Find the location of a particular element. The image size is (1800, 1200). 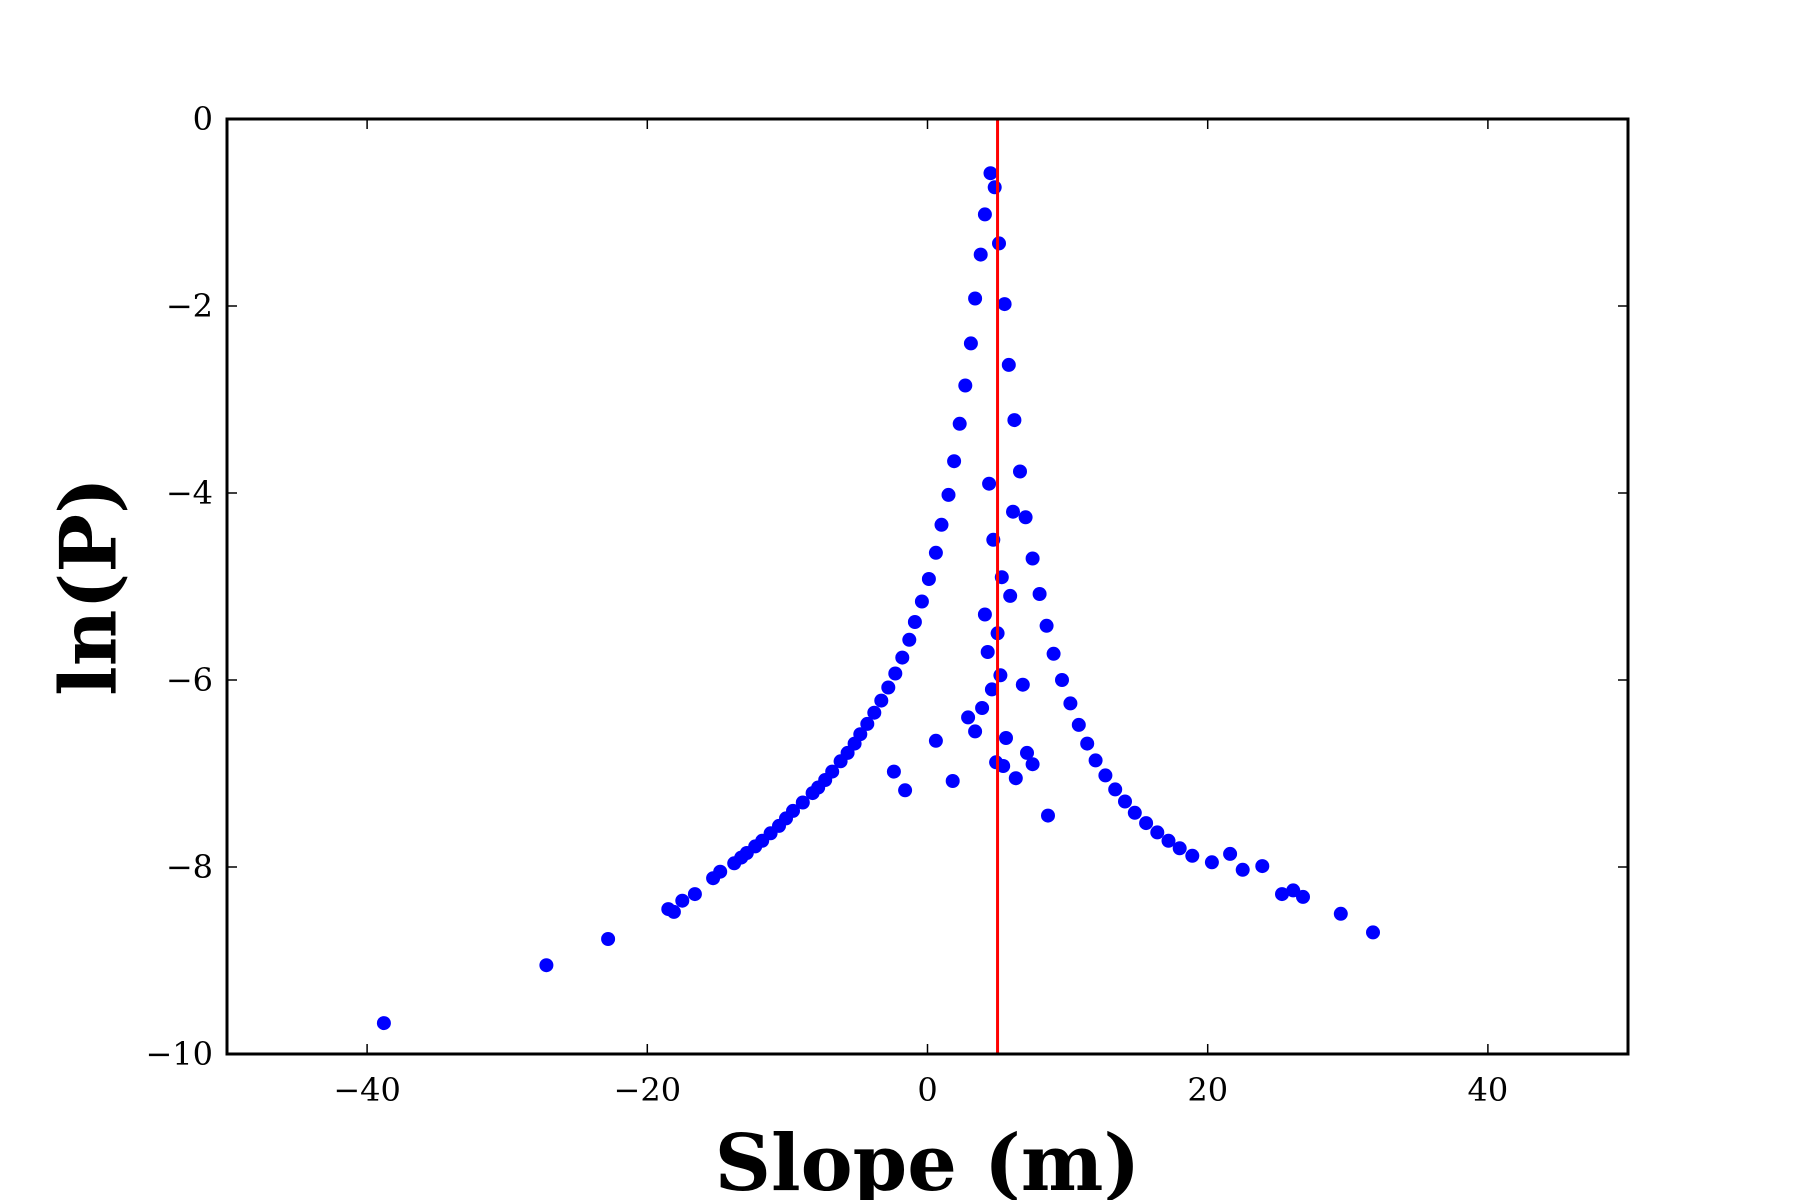

y-axis-title: ln(P) is located at coordinates (89, 586).